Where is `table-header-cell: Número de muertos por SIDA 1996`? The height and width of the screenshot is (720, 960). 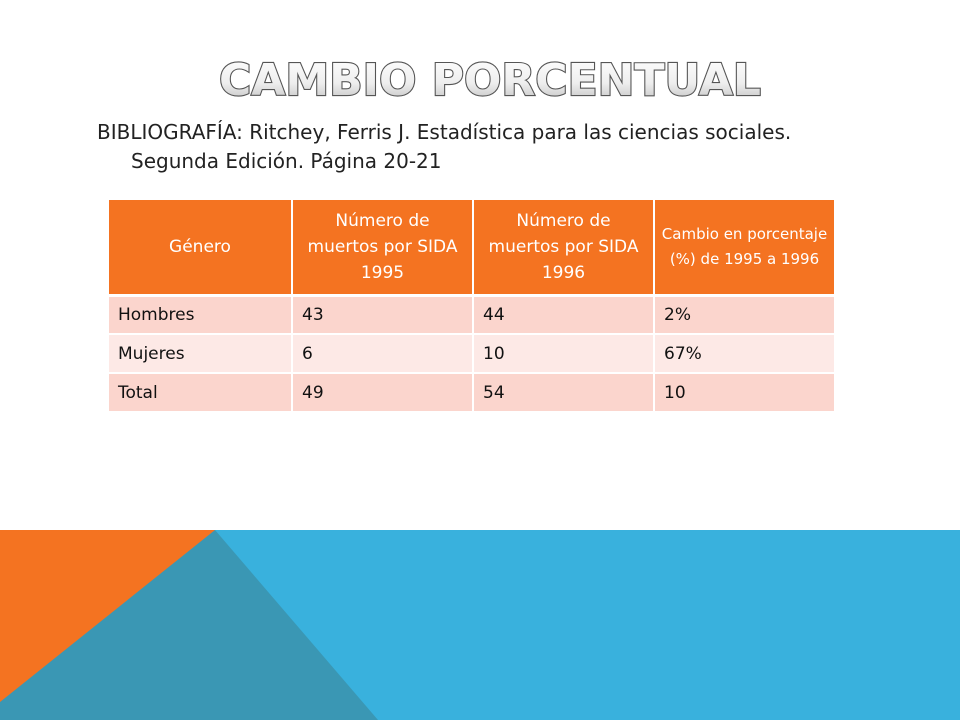
table-header-cell: Número de muertos por SIDA 1996 is located at coordinates (564, 248).